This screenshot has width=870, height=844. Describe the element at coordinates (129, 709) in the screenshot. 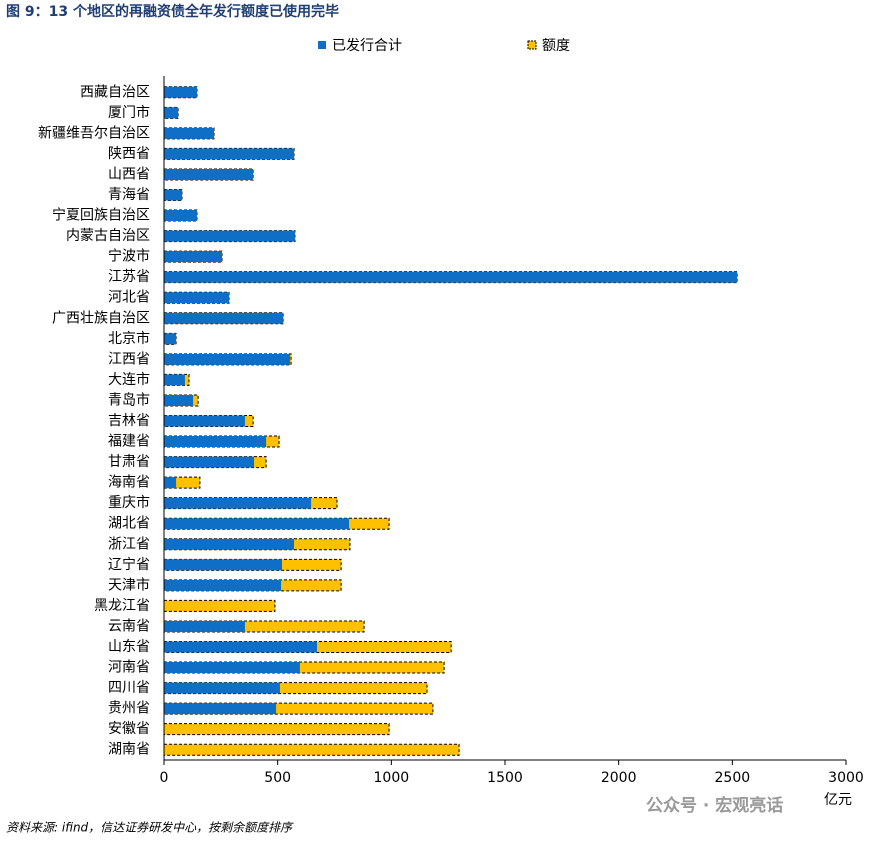

I see `y-tick-label: 贵州省` at that location.